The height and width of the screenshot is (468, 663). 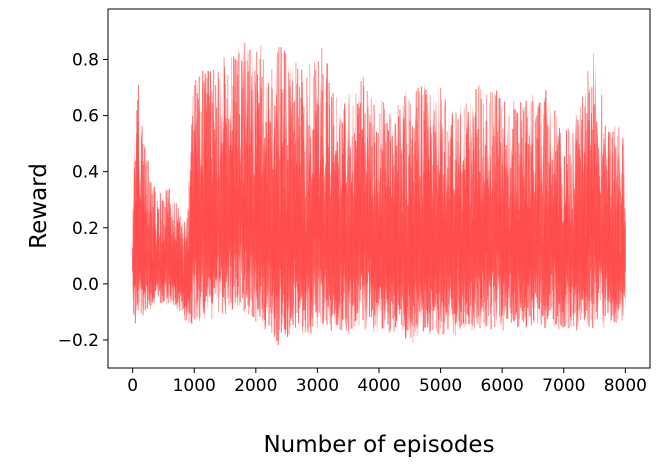 I want to click on x-tick-label: 5000, so click(x=440, y=386).